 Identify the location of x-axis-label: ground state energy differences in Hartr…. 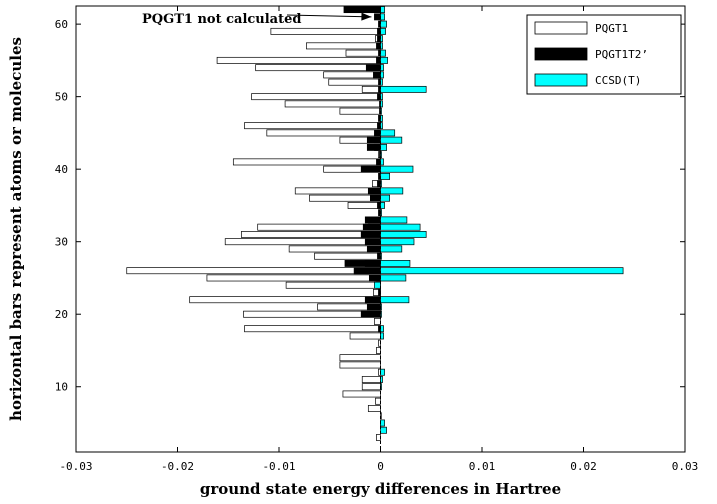
(380, 489).